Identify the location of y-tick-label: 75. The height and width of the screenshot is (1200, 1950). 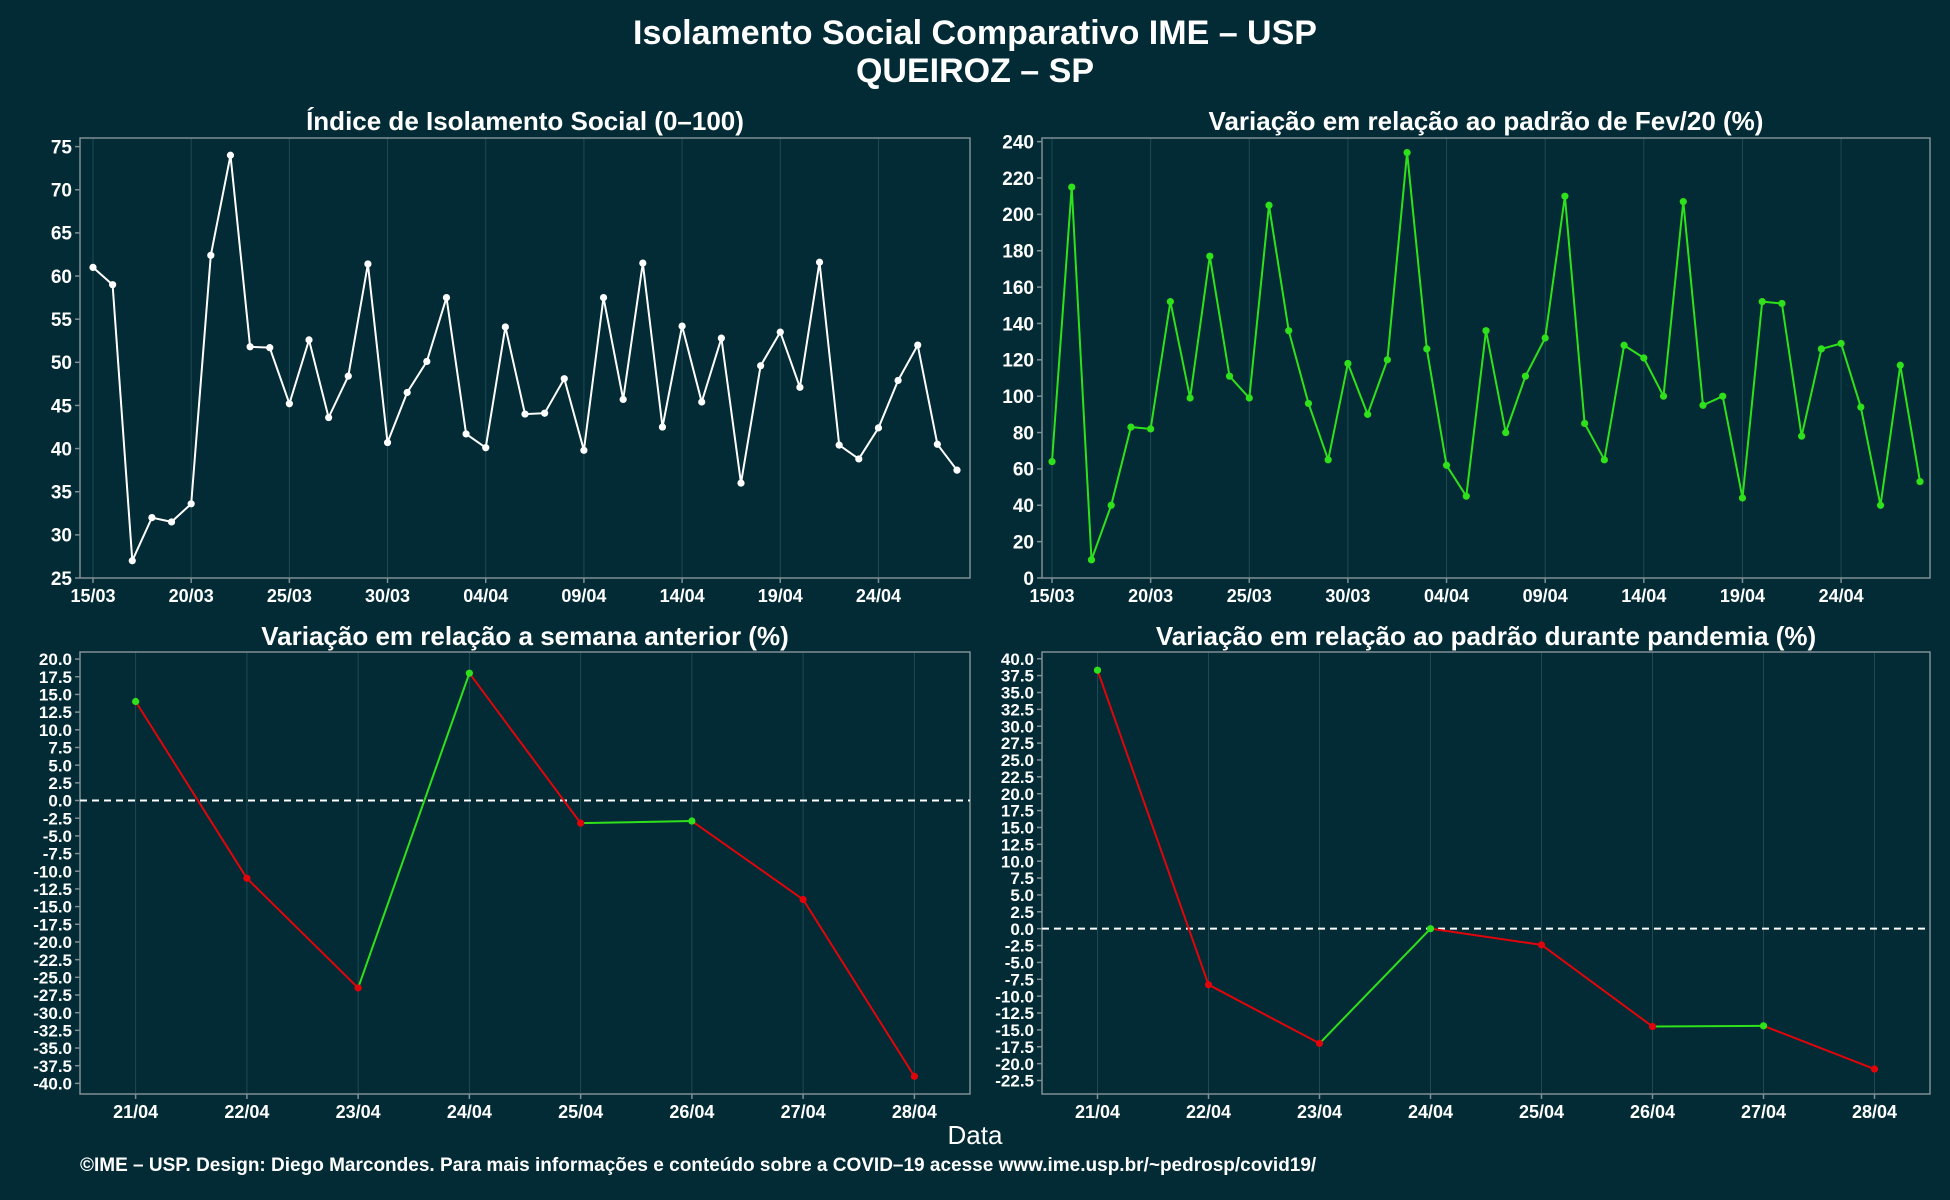
(62, 147).